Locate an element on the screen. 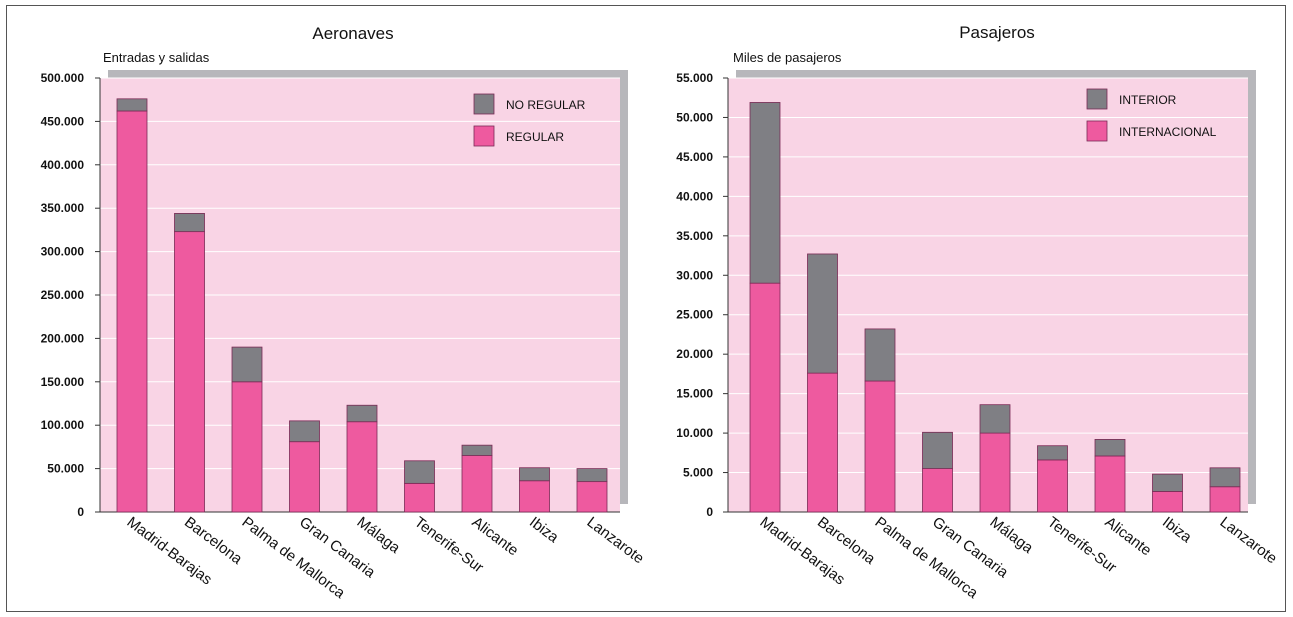 The width and height of the screenshot is (1293, 617). y-tick-label: 5.000 is located at coordinates (698, 473).